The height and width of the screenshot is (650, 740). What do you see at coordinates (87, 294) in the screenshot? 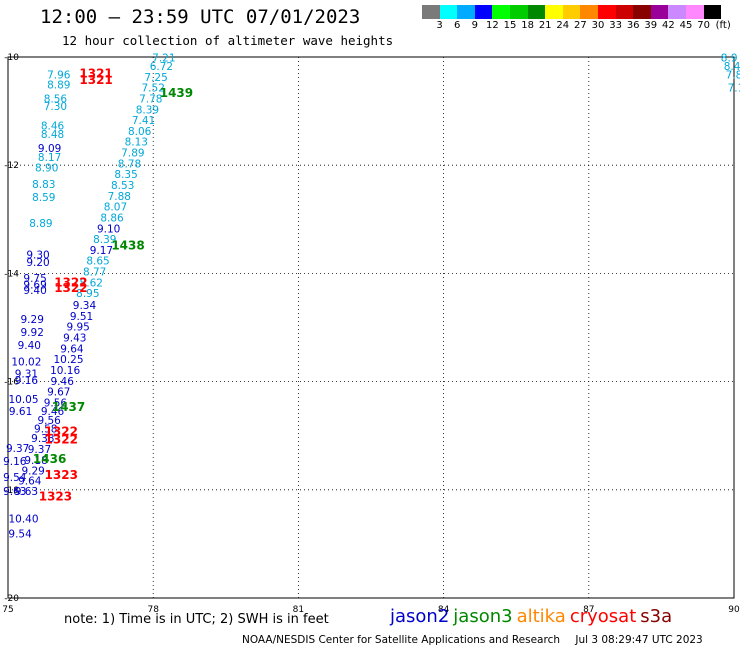
I see `wave-height-value: 8.95` at bounding box center [87, 294].